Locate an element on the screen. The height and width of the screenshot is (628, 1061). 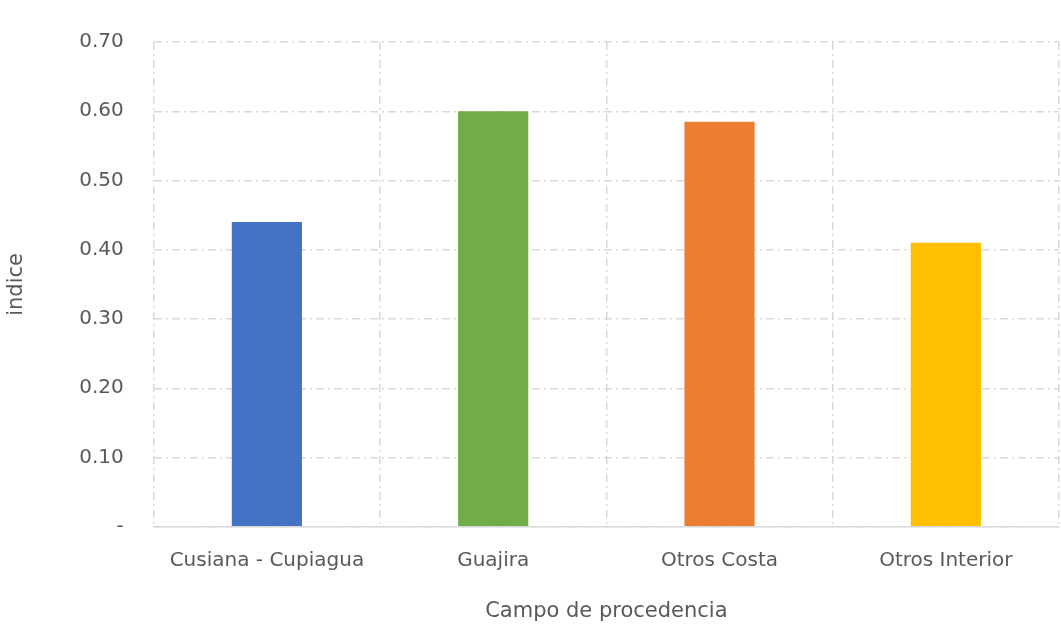
y-tick-label: 0.50 is located at coordinates (101, 178).